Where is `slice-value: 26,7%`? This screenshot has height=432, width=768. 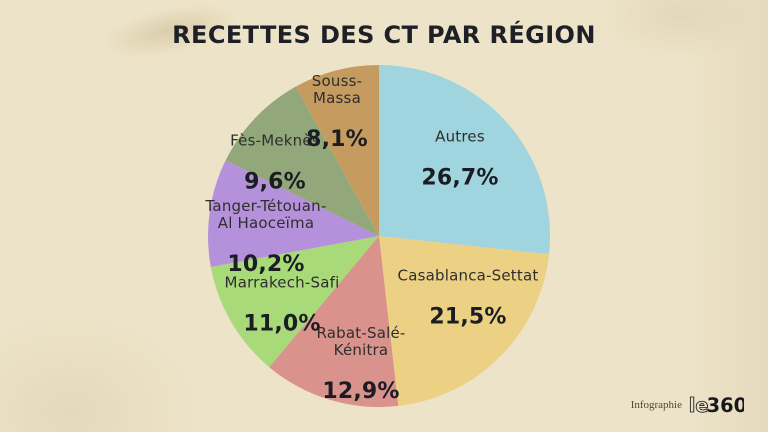
slice-value: 26,7% is located at coordinates (460, 178).